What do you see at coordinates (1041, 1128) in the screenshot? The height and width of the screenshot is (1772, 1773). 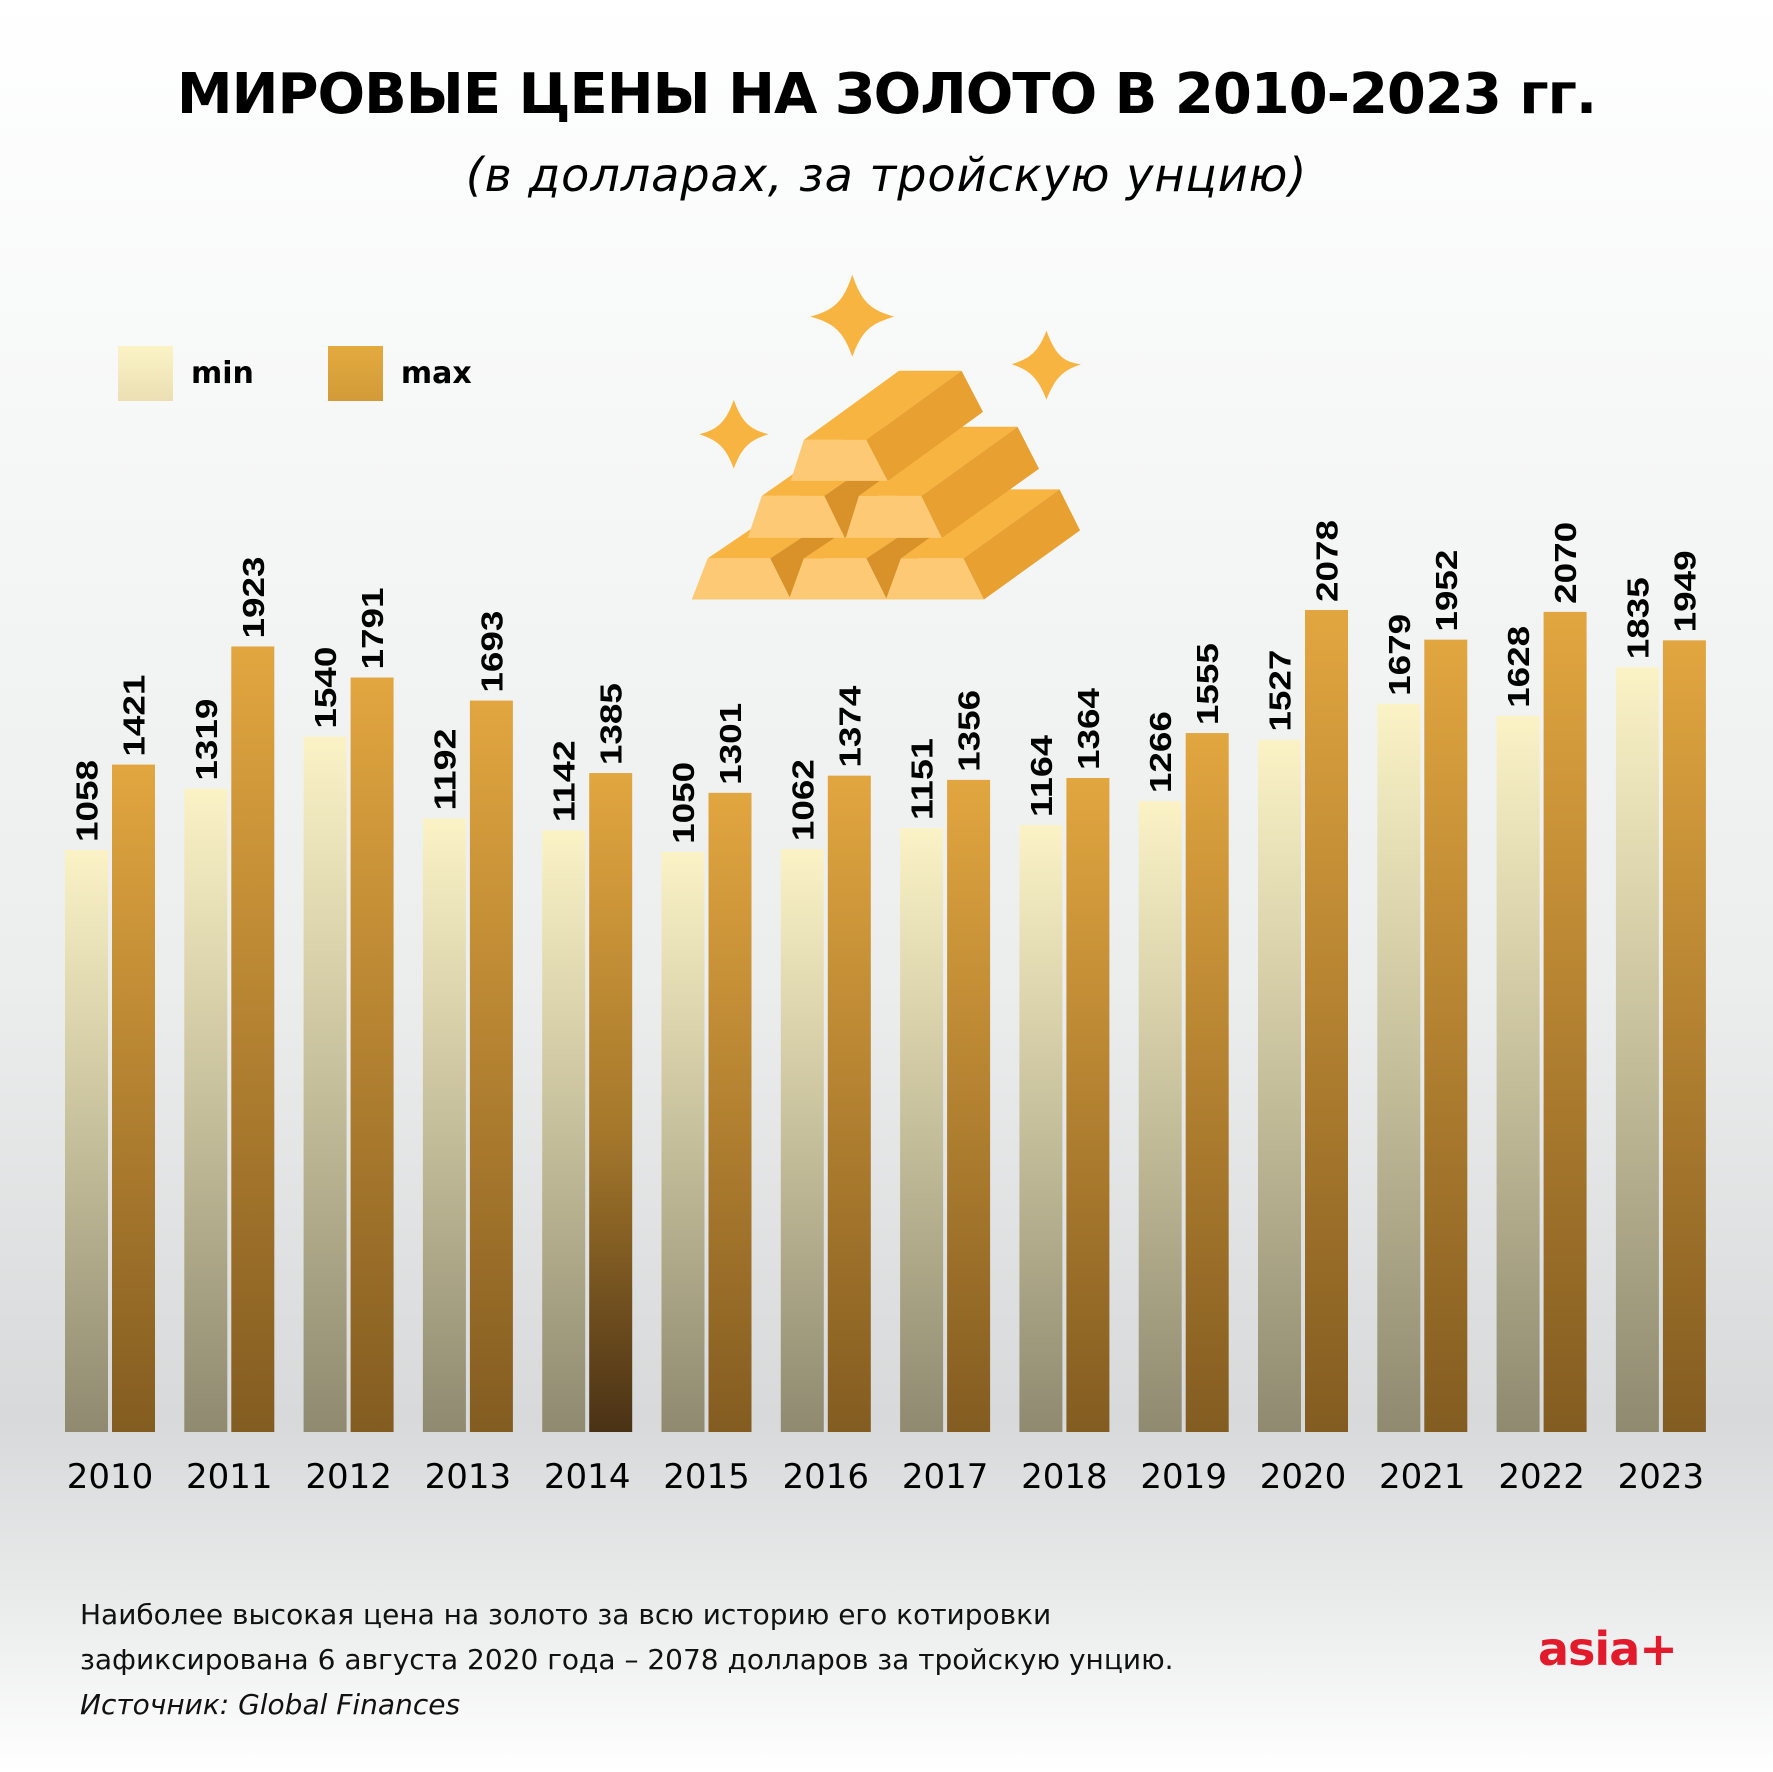 I see `bar-min-2018` at bounding box center [1041, 1128].